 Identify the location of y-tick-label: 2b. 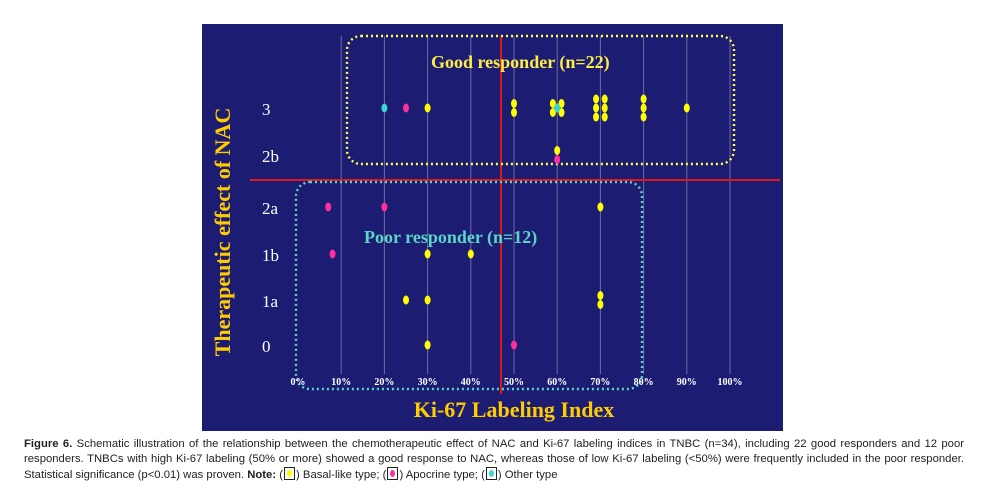
(270, 156).